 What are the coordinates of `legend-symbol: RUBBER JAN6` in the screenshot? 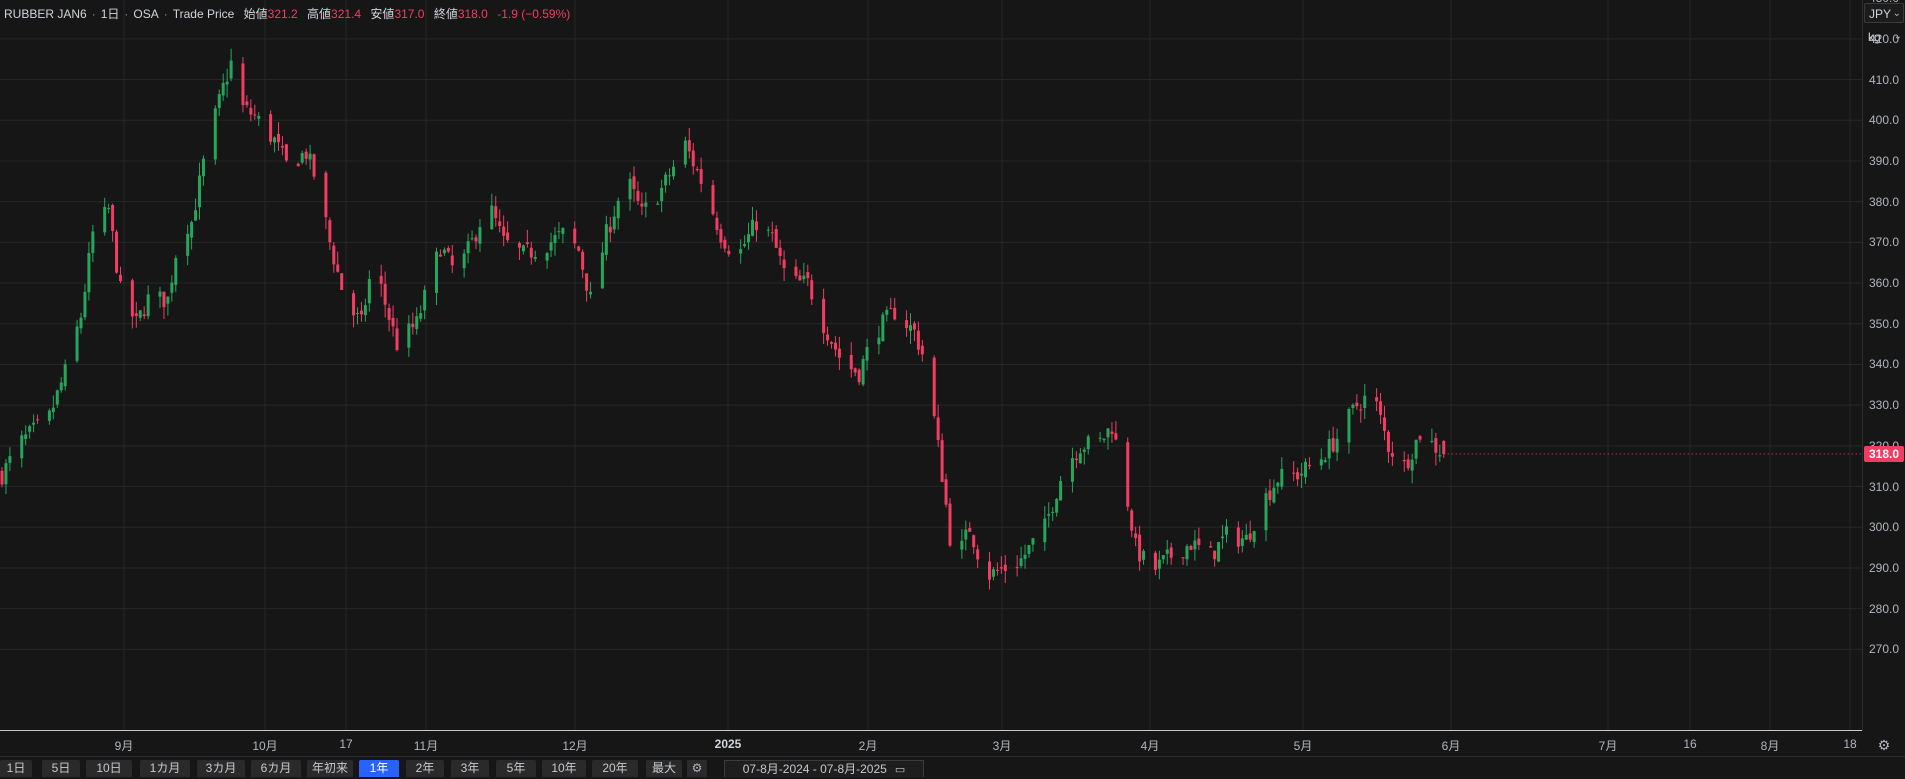 It's located at (45, 14).